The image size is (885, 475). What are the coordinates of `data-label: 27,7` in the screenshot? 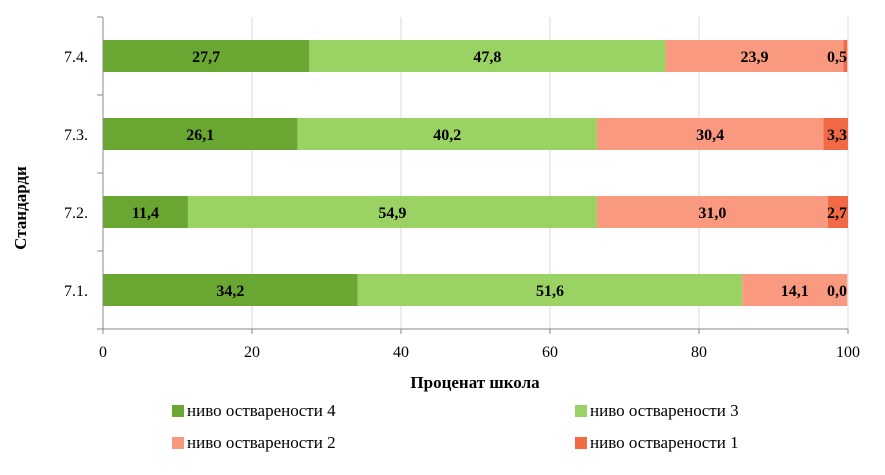 It's located at (206, 57).